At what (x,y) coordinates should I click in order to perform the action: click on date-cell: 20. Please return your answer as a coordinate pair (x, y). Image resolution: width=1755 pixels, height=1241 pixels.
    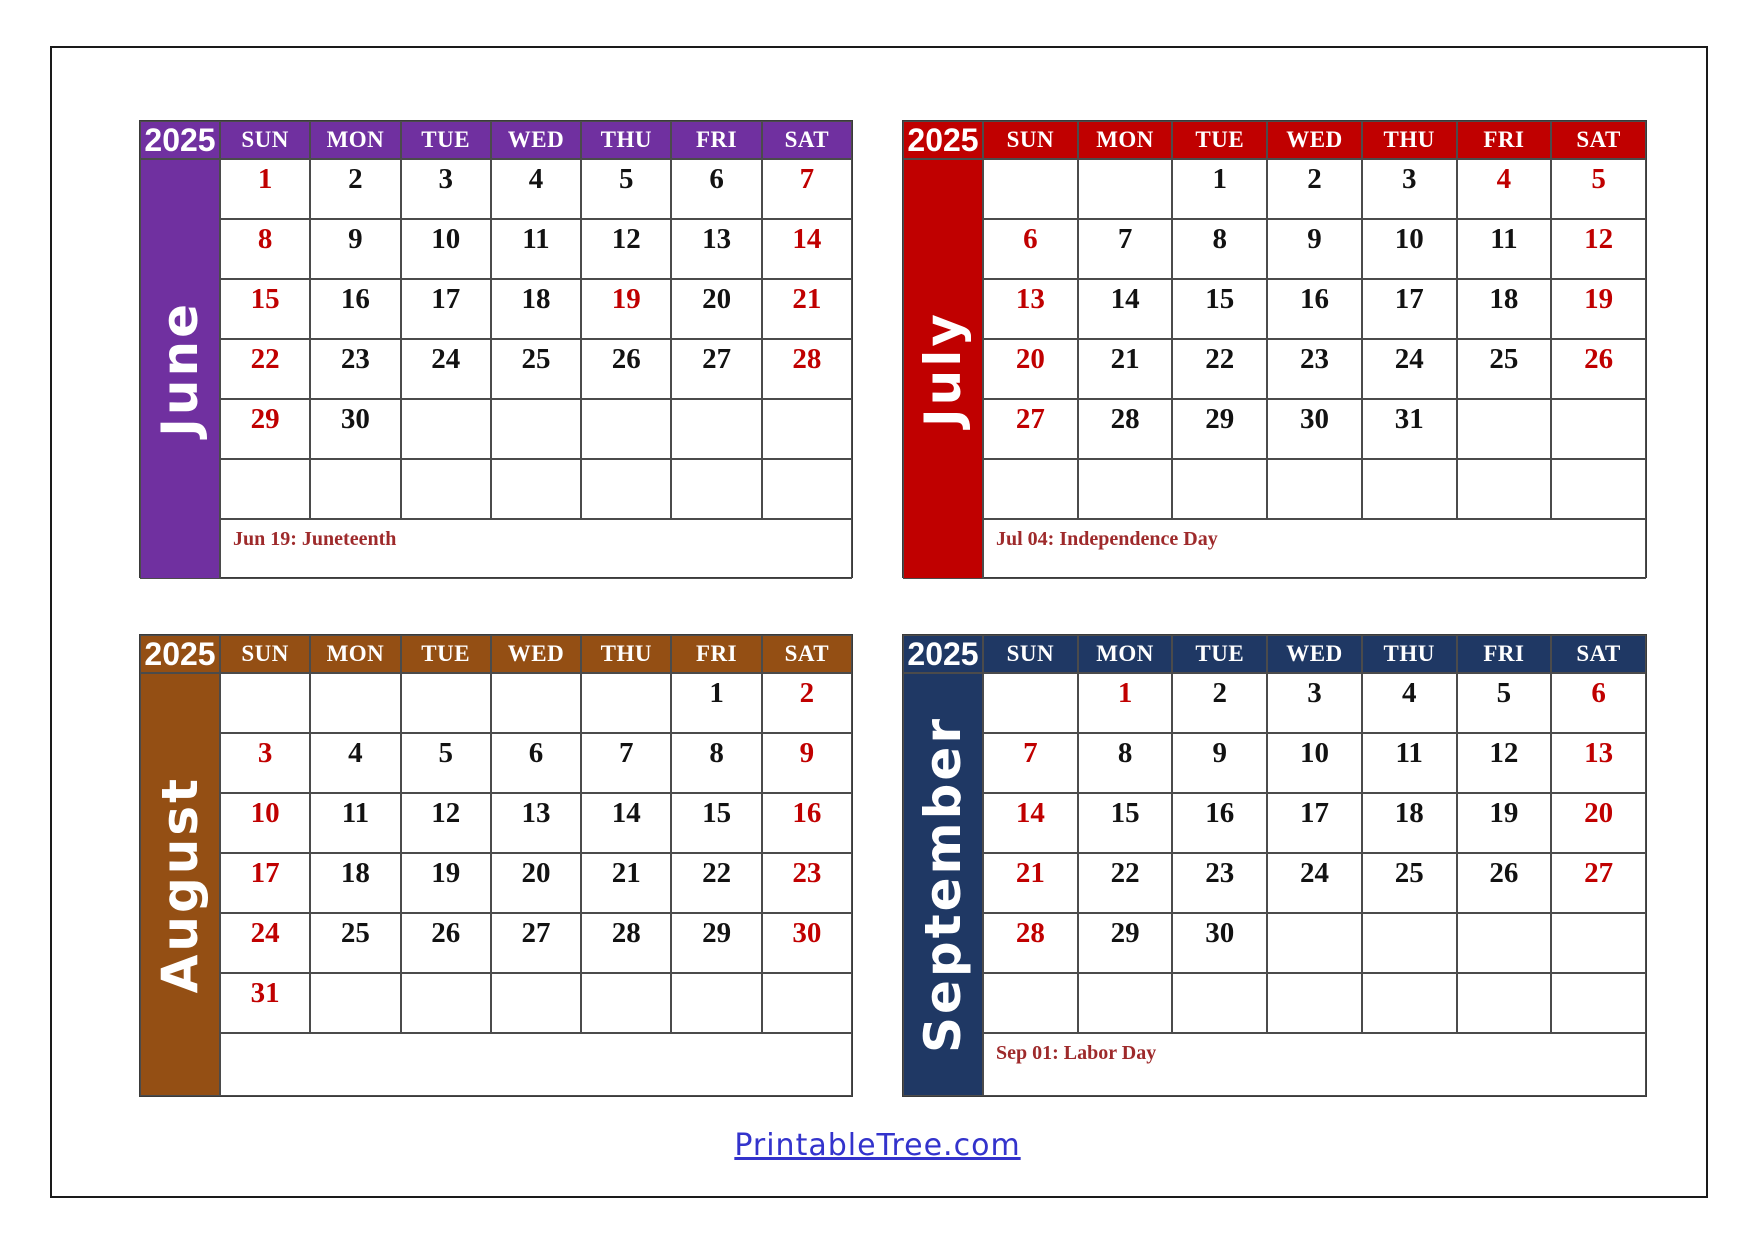
    Looking at the image, I should click on (536, 883).